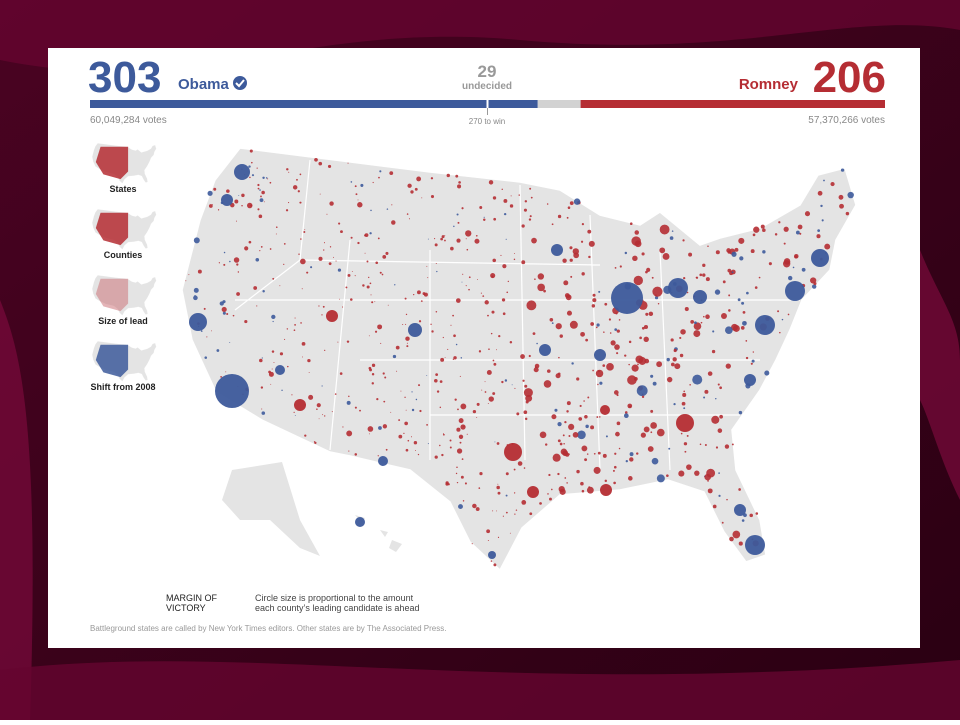  I want to click on view-label: Size of lead, so click(123, 321).